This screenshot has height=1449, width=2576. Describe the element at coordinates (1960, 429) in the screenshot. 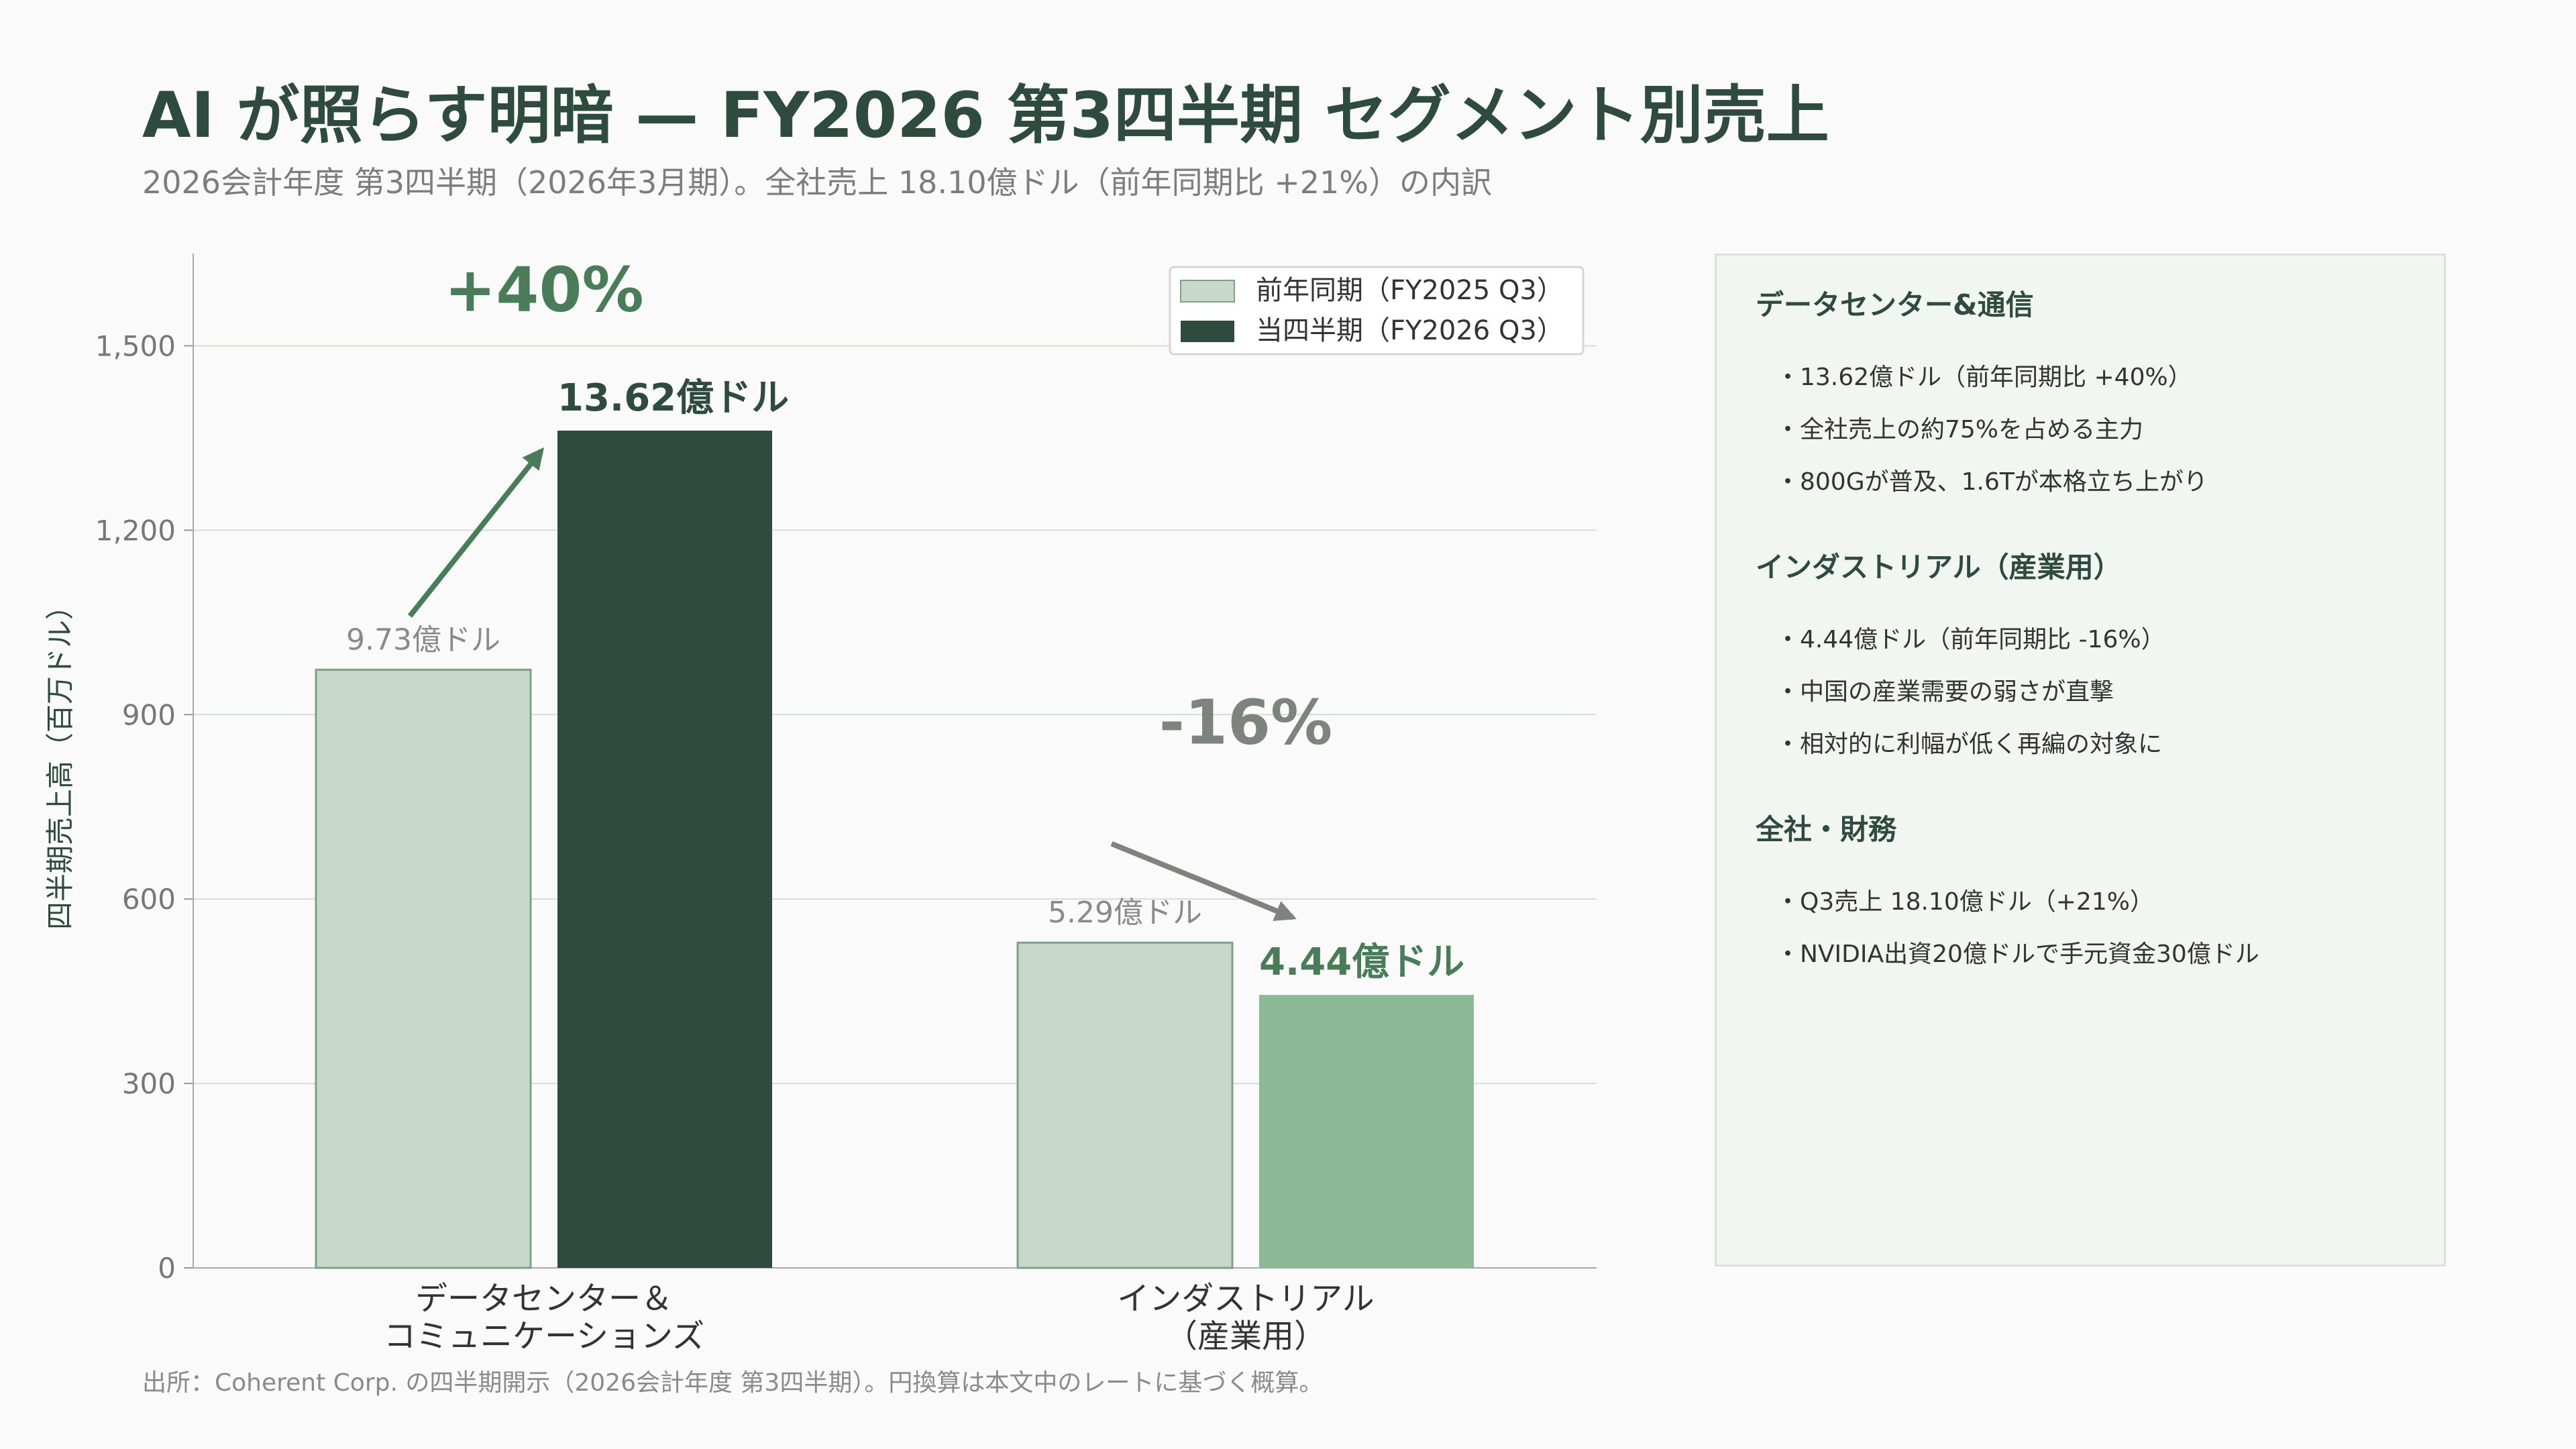

I see `panel-bullet: ・全社売上の約75%を占める主力` at that location.